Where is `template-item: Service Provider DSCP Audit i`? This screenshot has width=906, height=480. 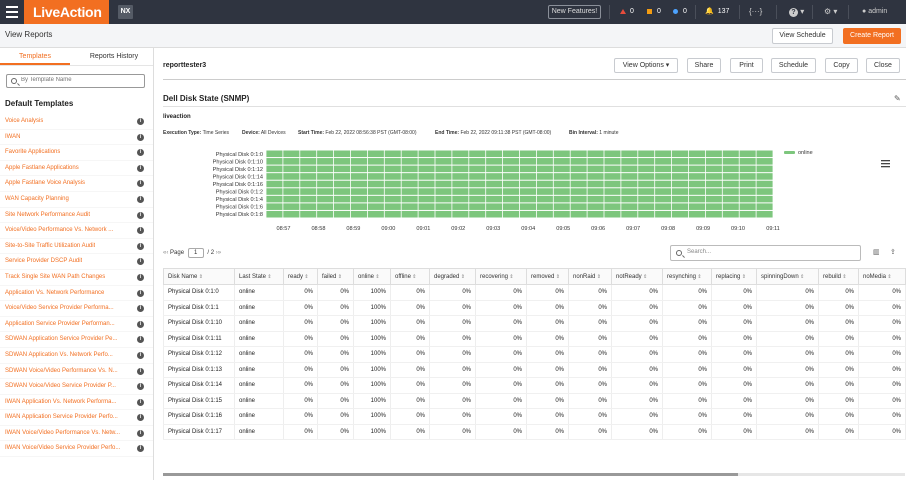
template-item: Service Provider DSCP Audit i is located at coordinates (76, 262).